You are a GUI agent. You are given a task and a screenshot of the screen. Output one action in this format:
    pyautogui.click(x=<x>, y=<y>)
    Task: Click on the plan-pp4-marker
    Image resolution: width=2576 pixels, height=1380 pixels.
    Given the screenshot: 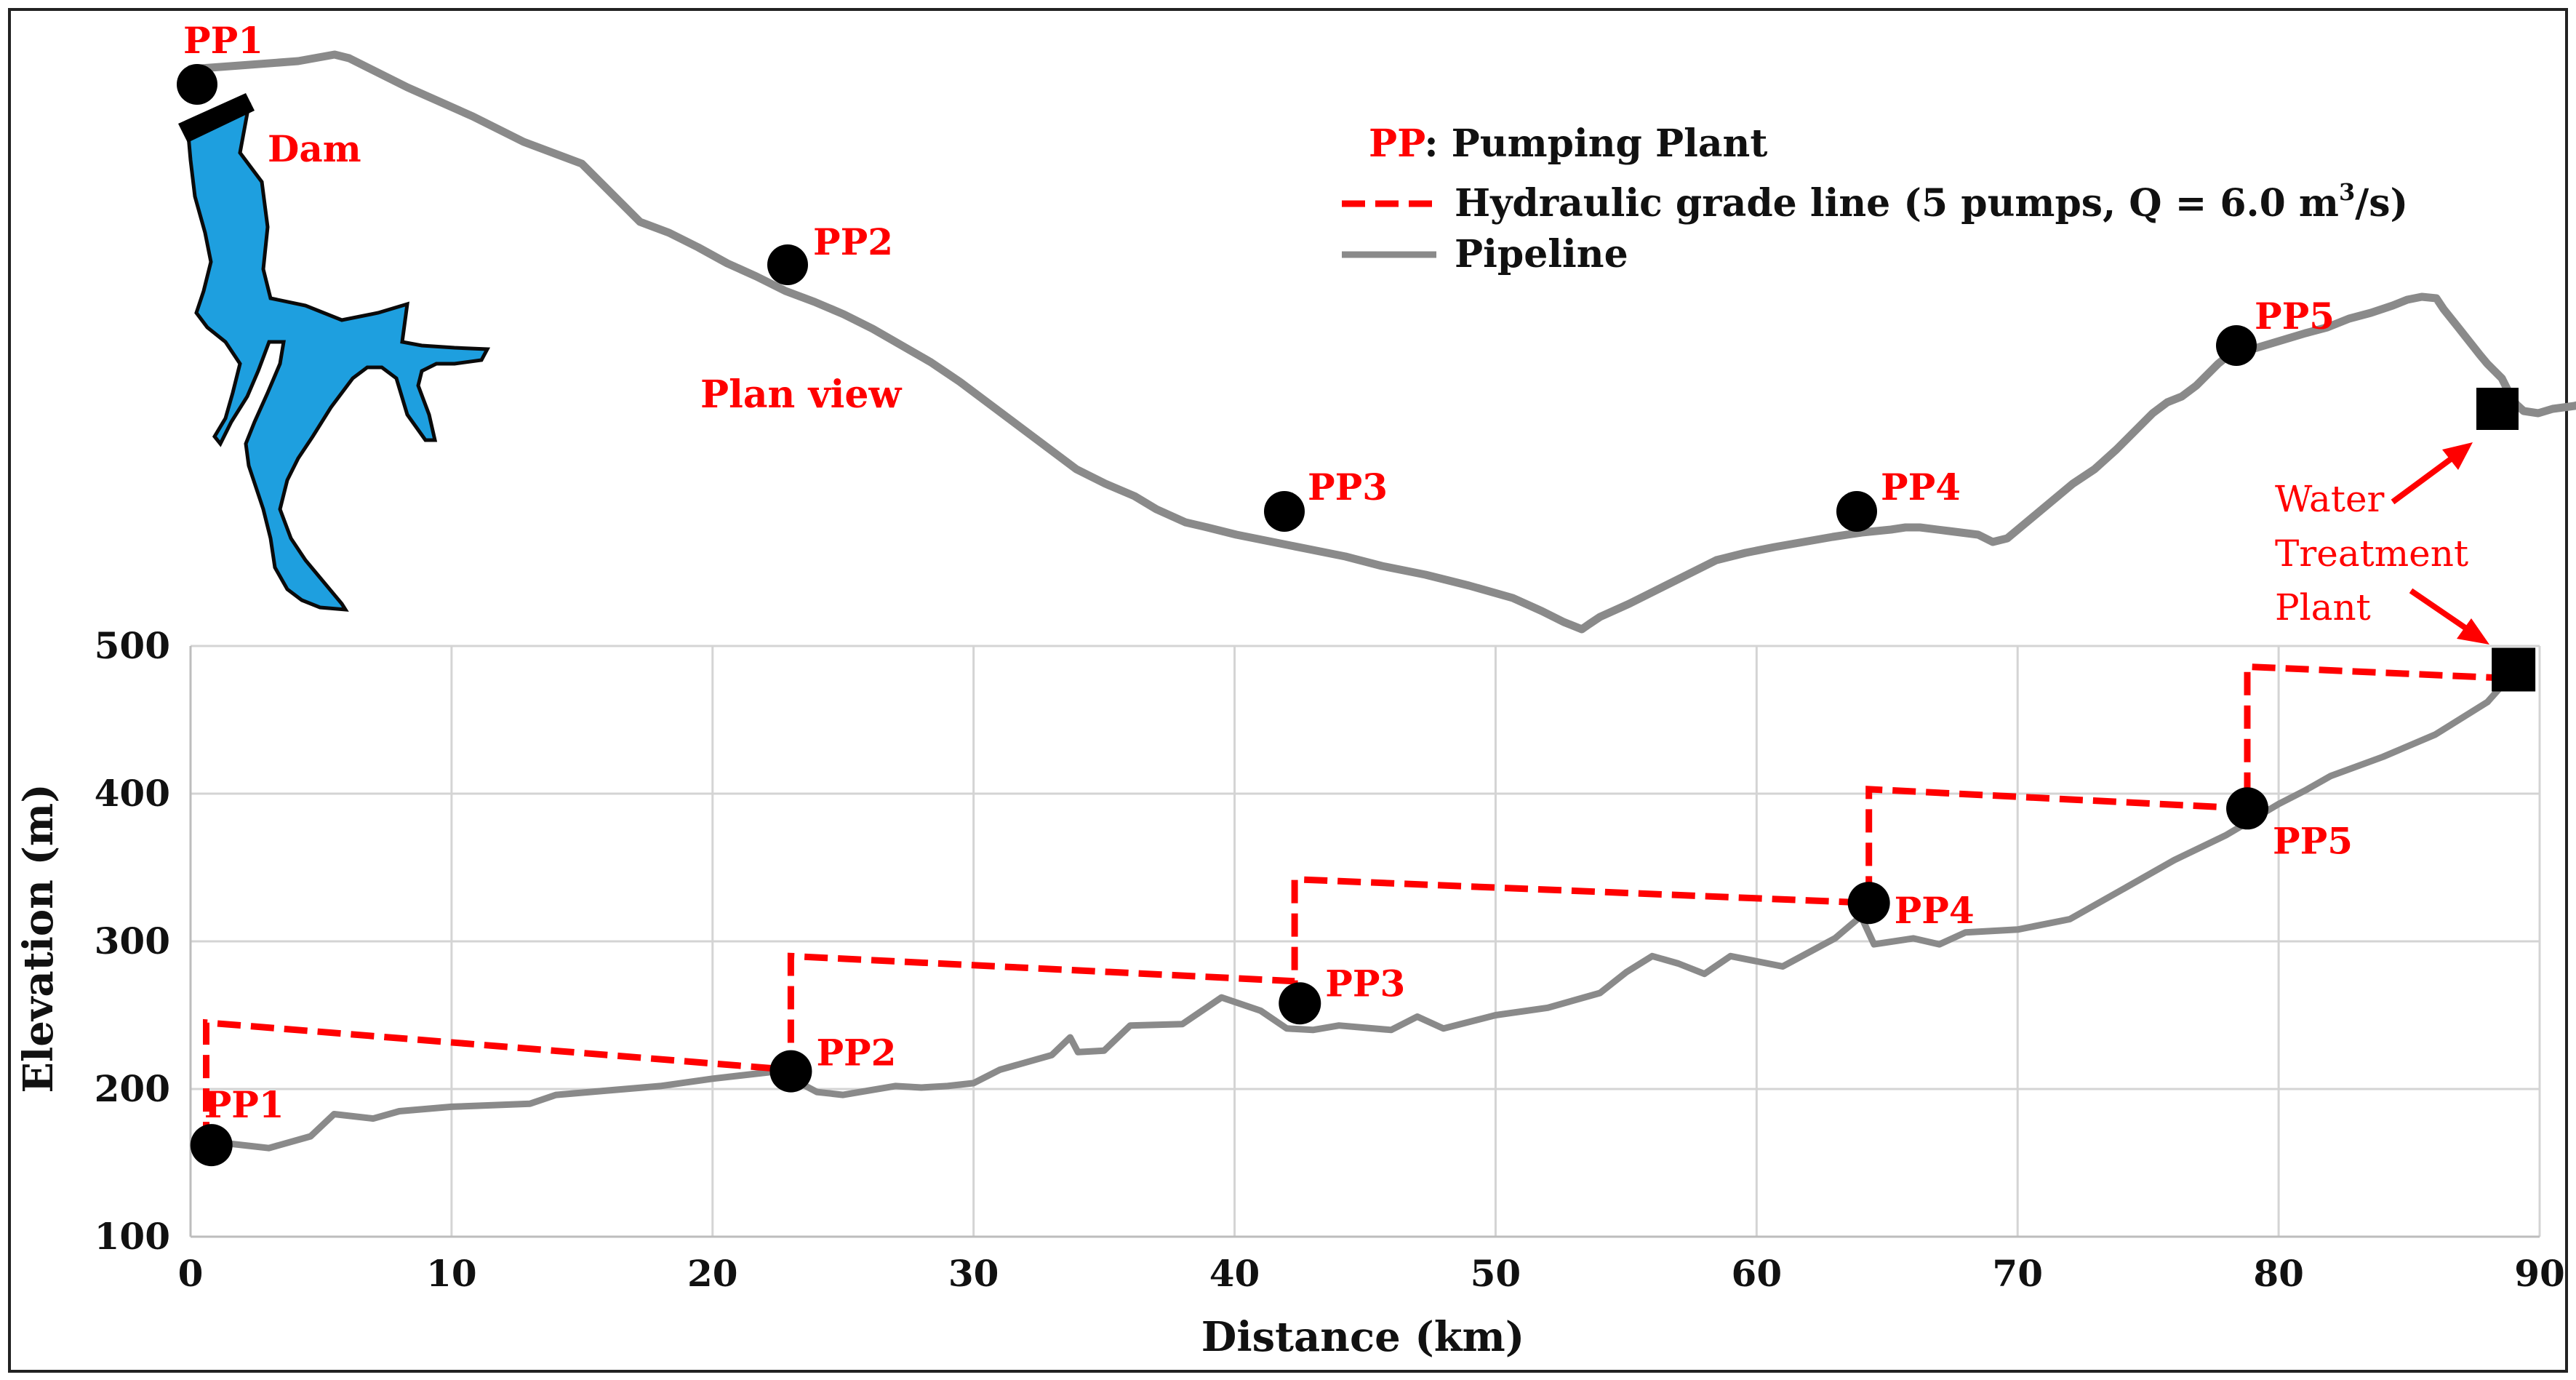 What is the action you would take?
    pyautogui.click(x=1856, y=511)
    